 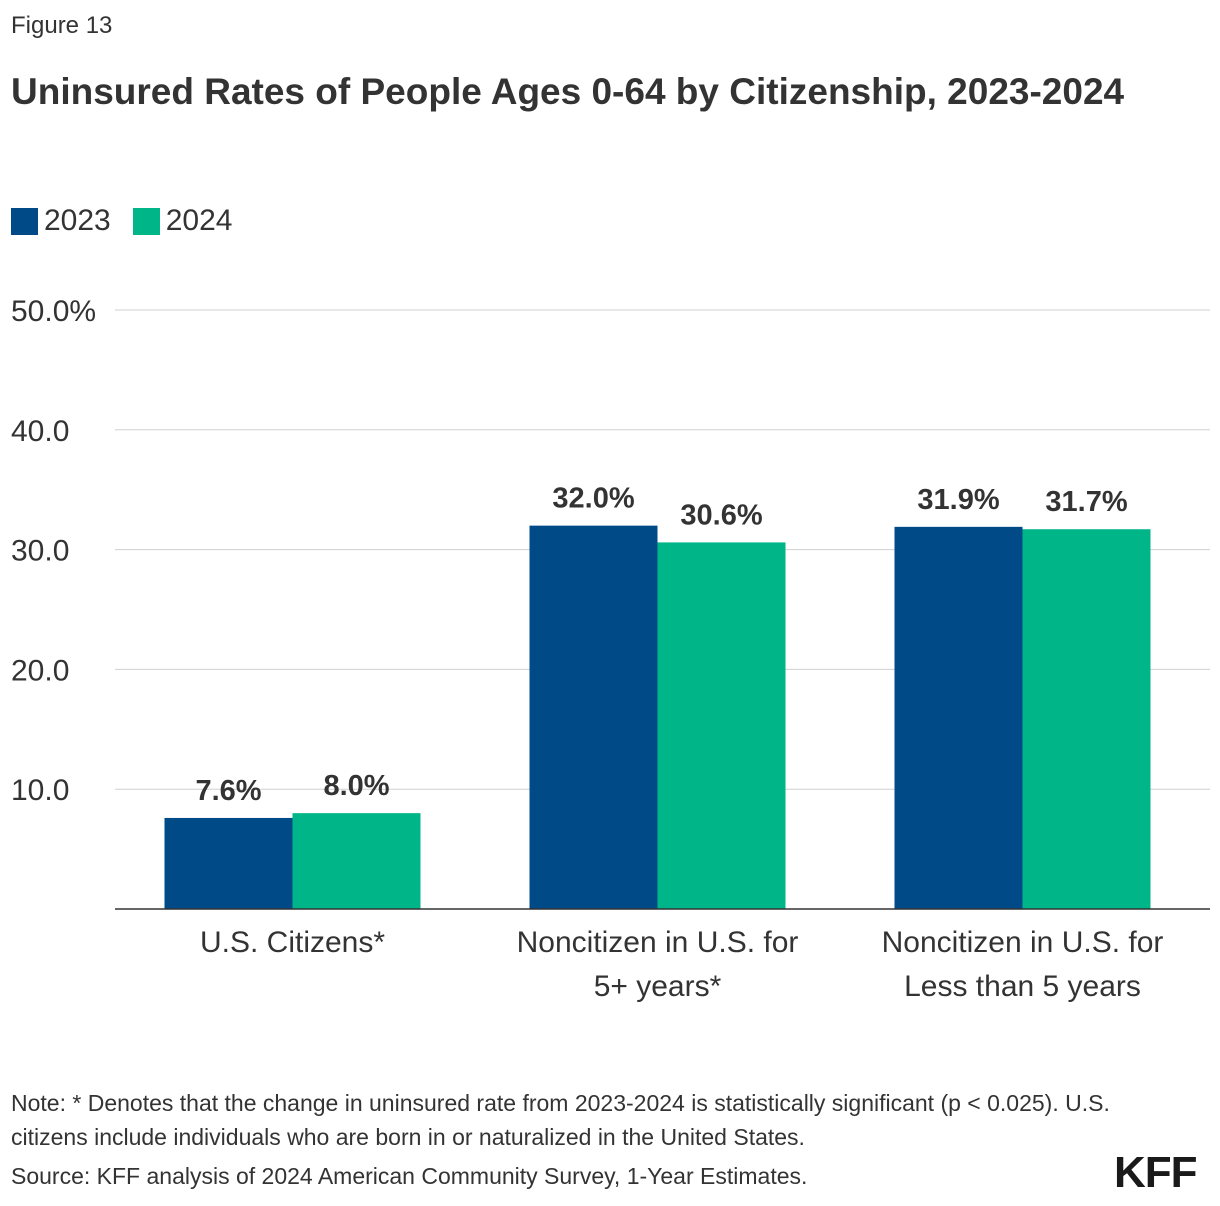 I want to click on y-tick-label: 30.0, so click(x=40, y=551).